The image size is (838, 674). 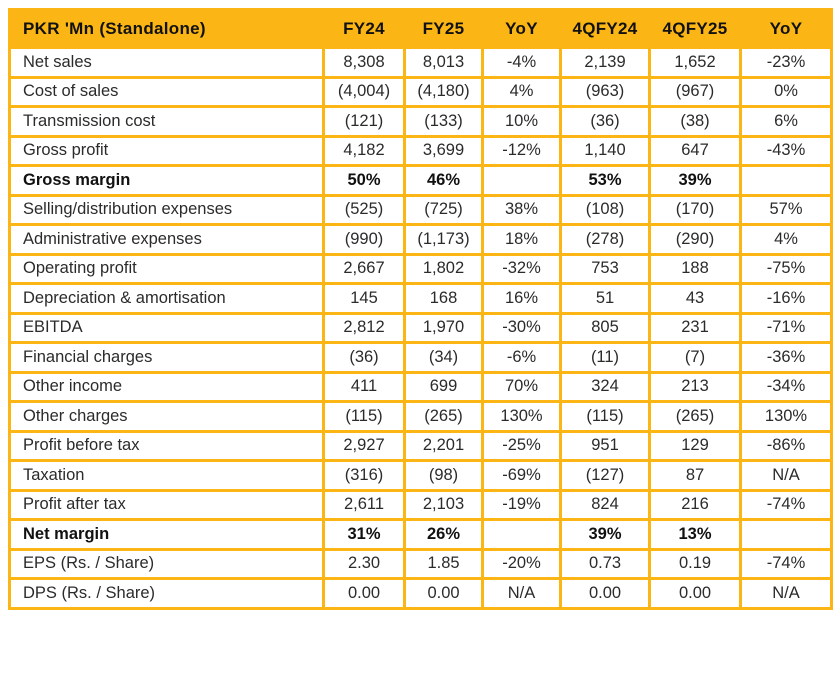 I want to click on value-cell: 13%, so click(x=695, y=534).